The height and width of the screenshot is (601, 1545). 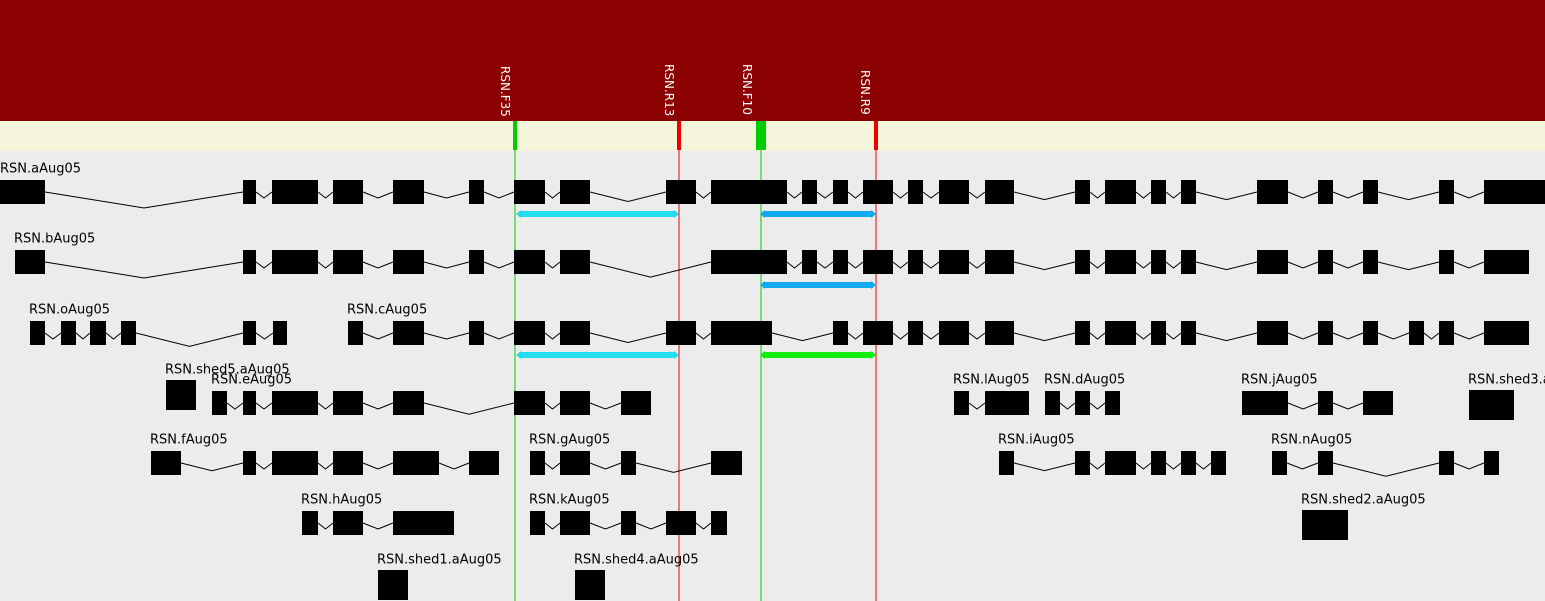 I want to click on transcript-rsn-iaug05: RSN.iAug05, so click(x=1112, y=454).